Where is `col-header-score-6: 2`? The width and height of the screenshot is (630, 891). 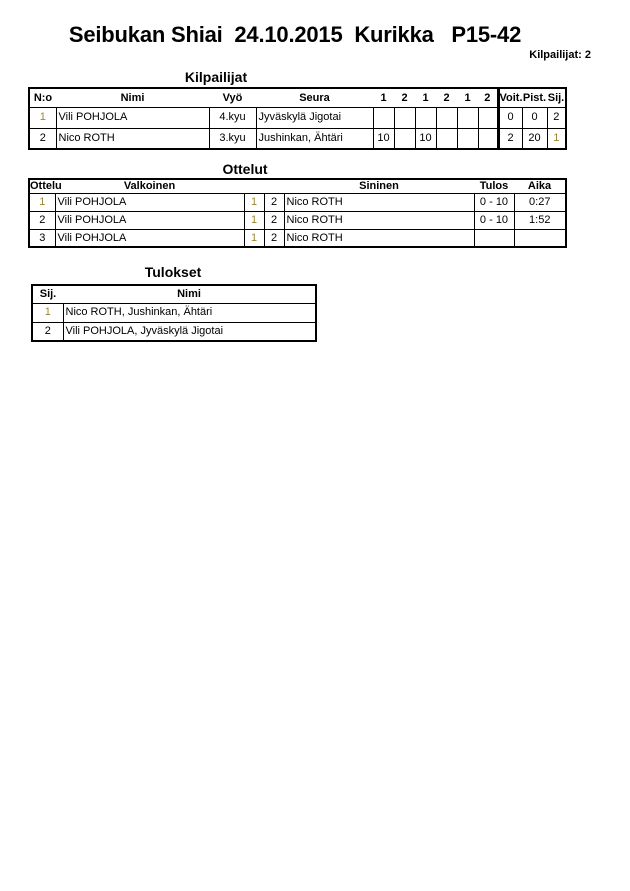
col-header-score-6: 2 is located at coordinates (488, 98).